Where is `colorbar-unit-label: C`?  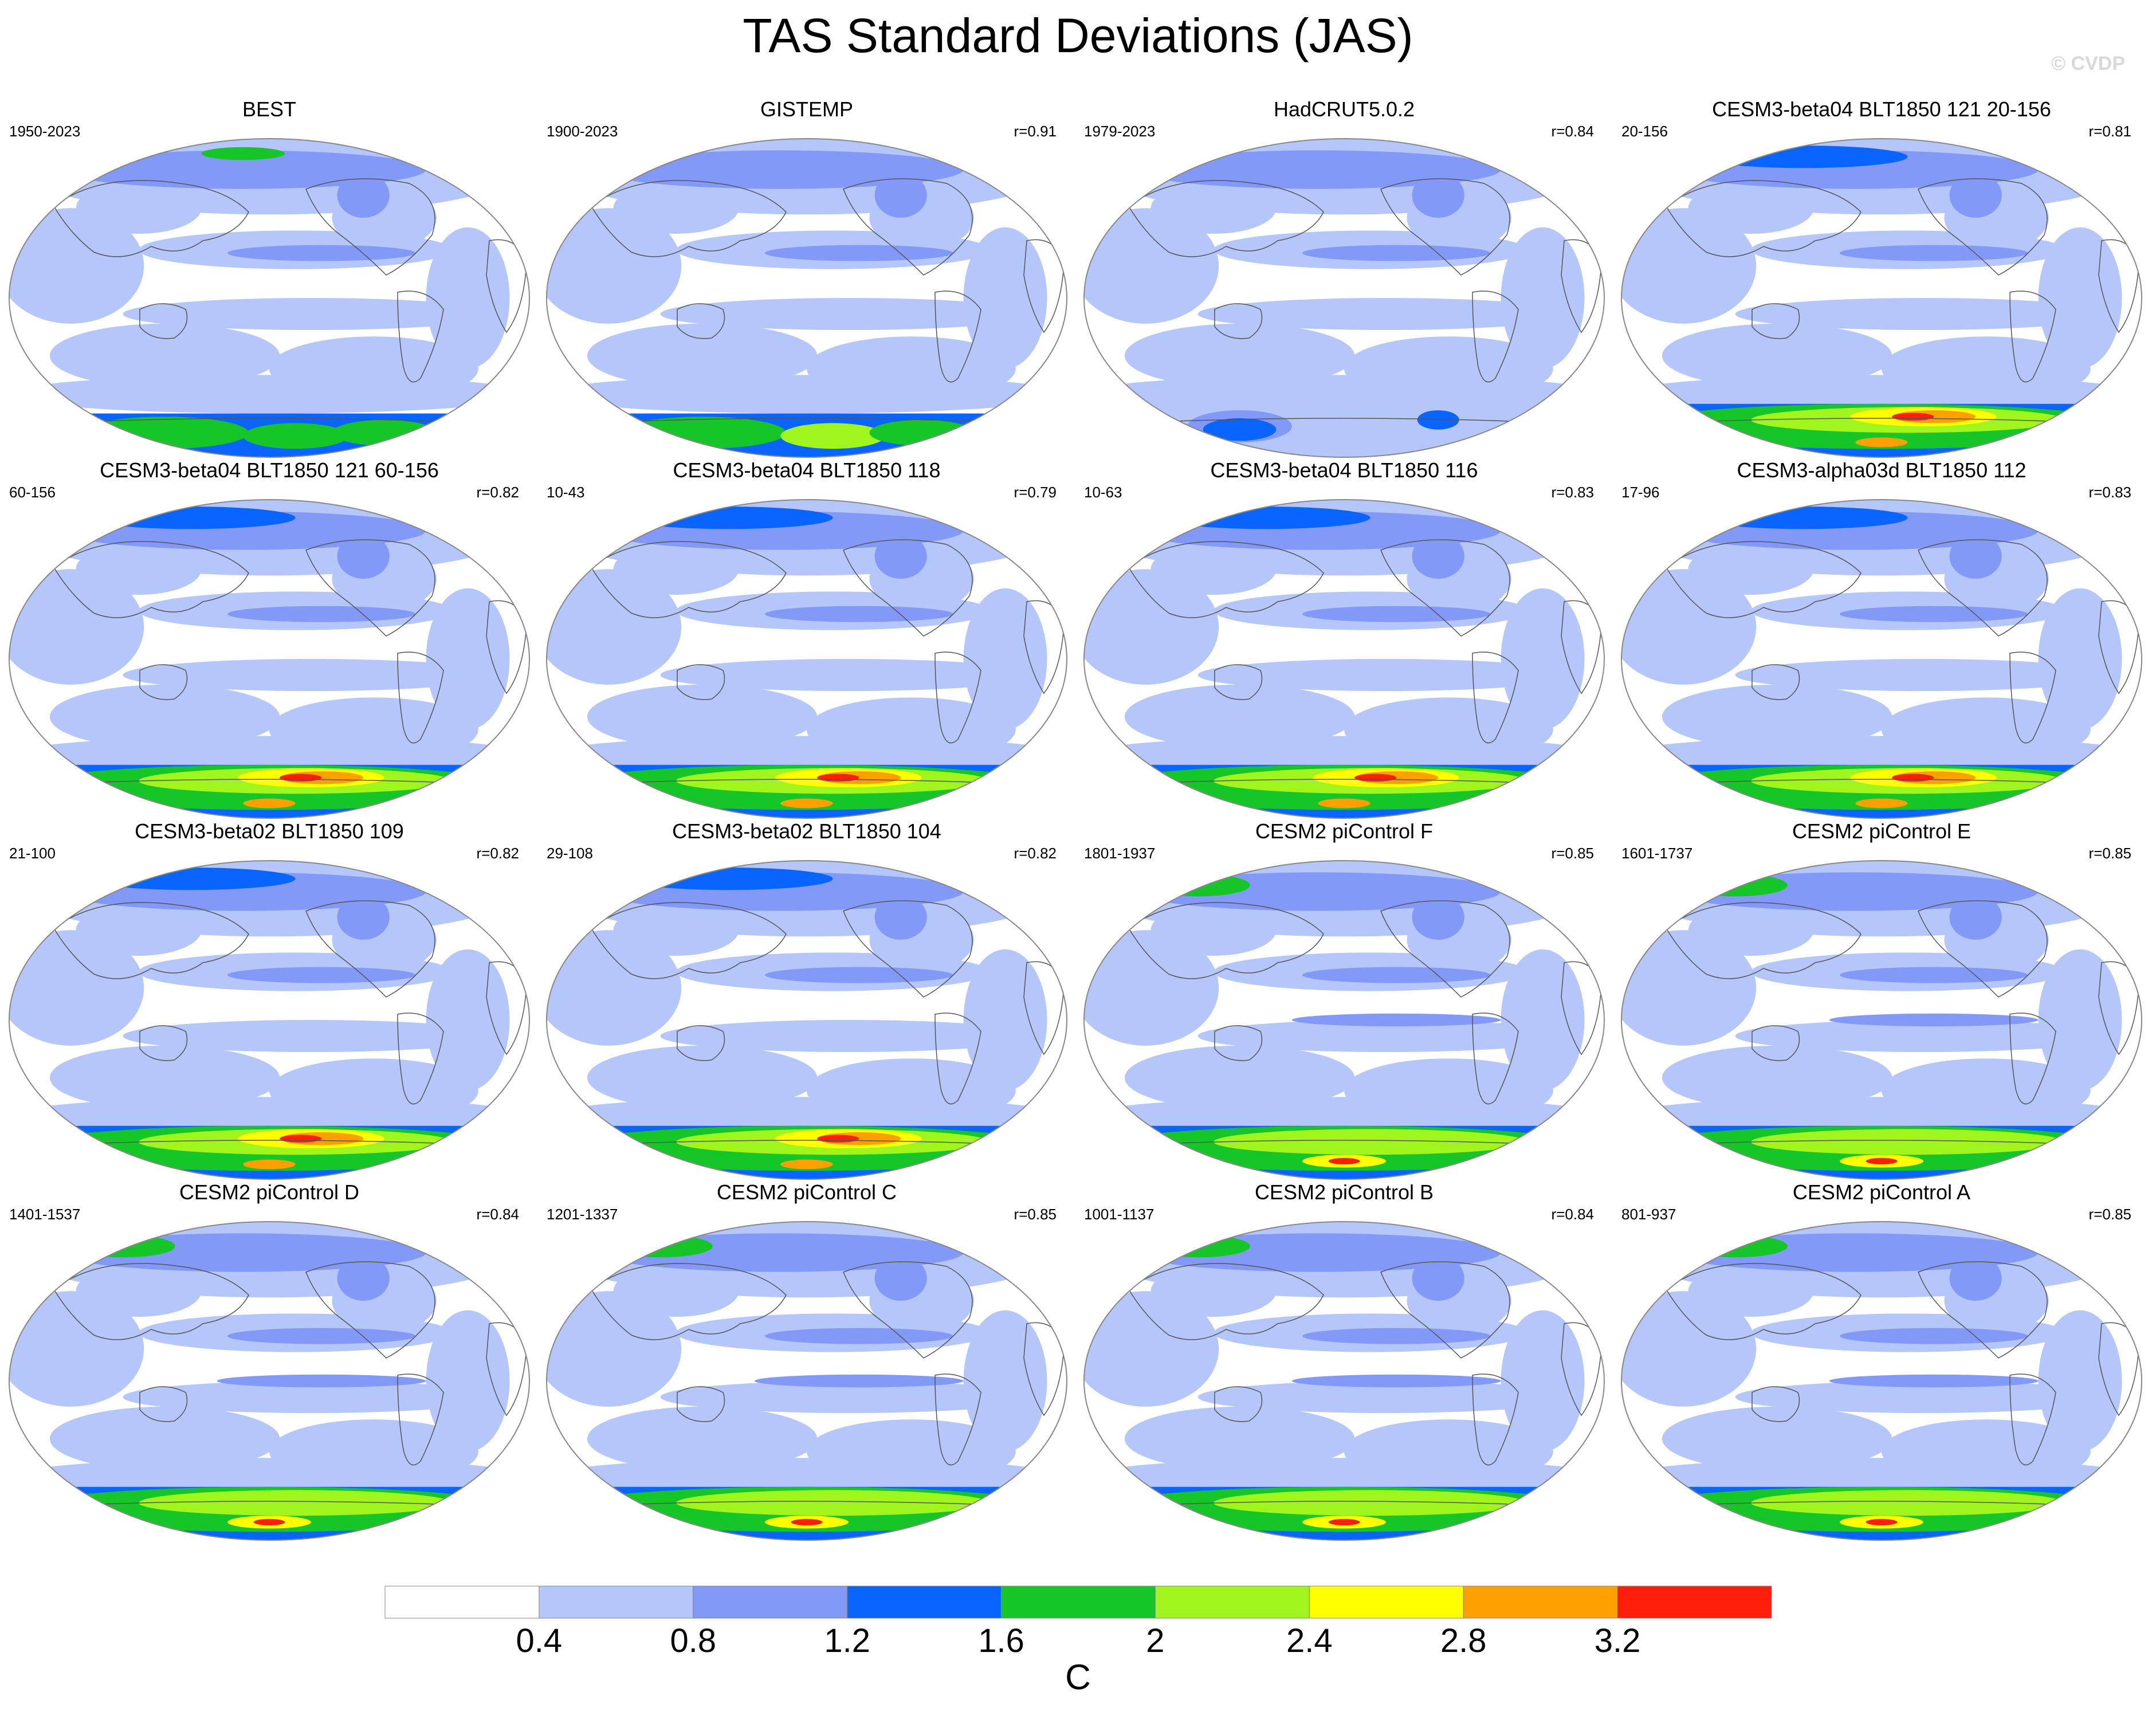 colorbar-unit-label: C is located at coordinates (1078, 1677).